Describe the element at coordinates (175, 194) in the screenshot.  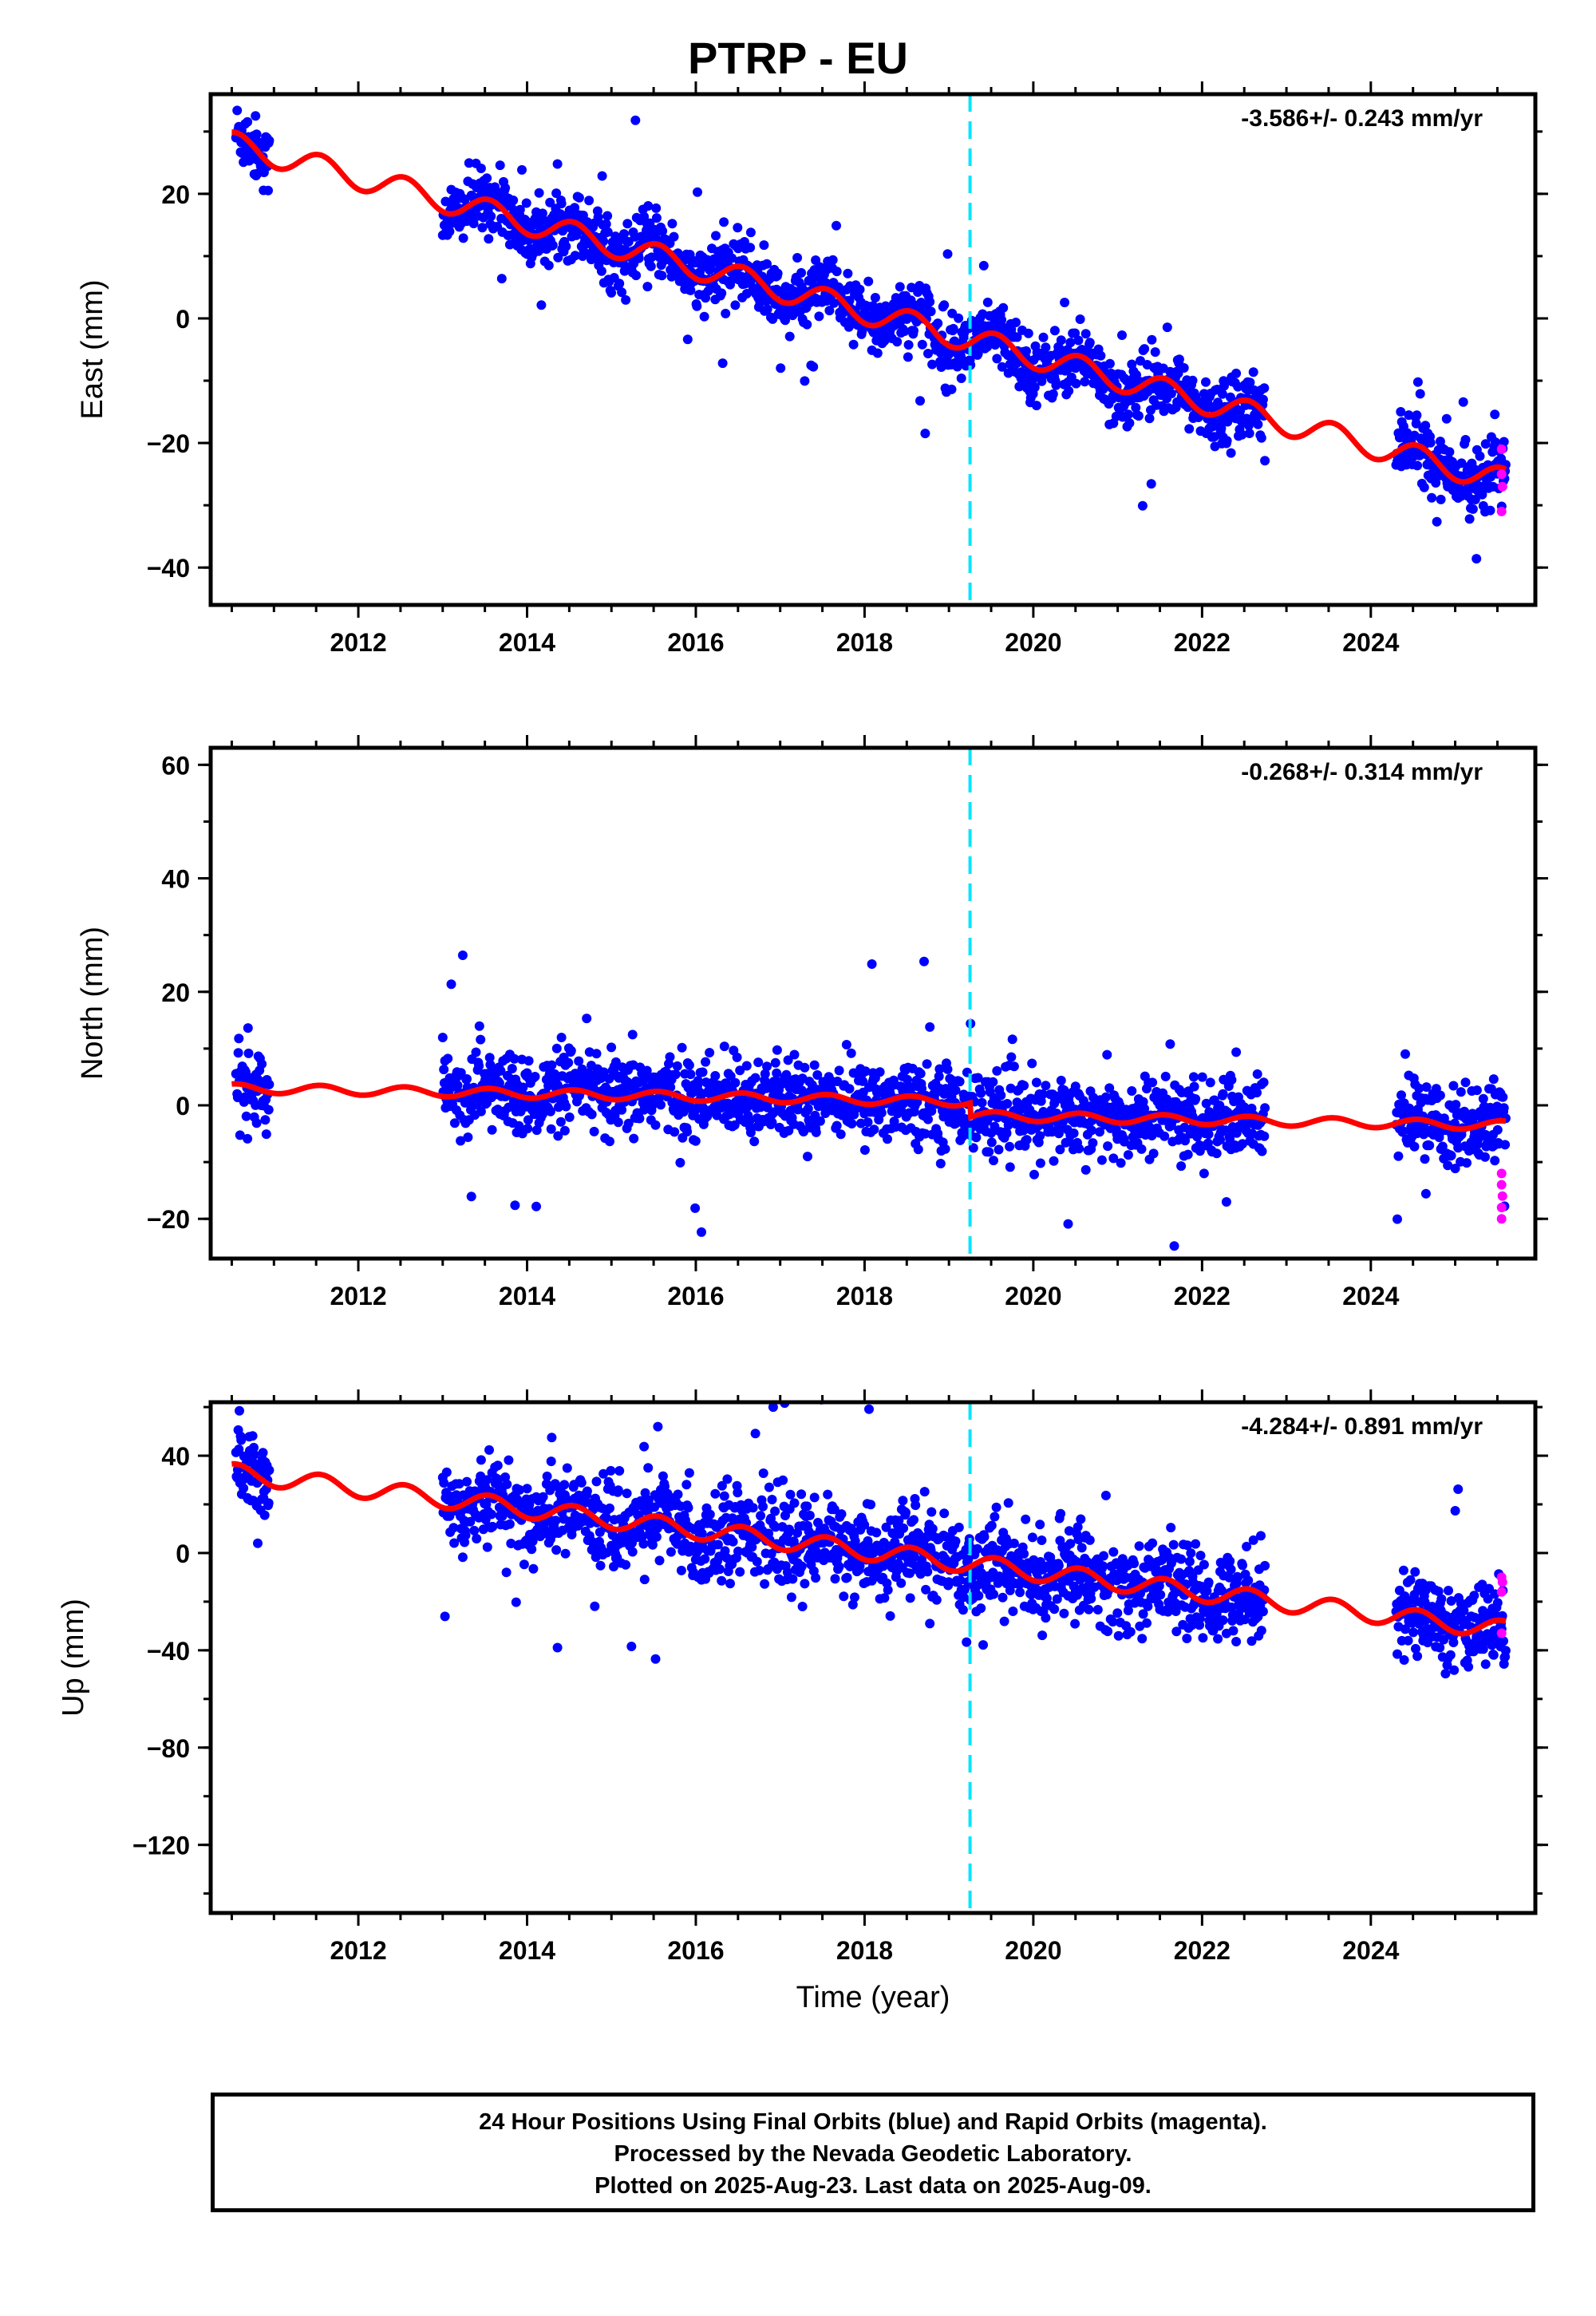
I see `y-tick-label: 20` at that location.